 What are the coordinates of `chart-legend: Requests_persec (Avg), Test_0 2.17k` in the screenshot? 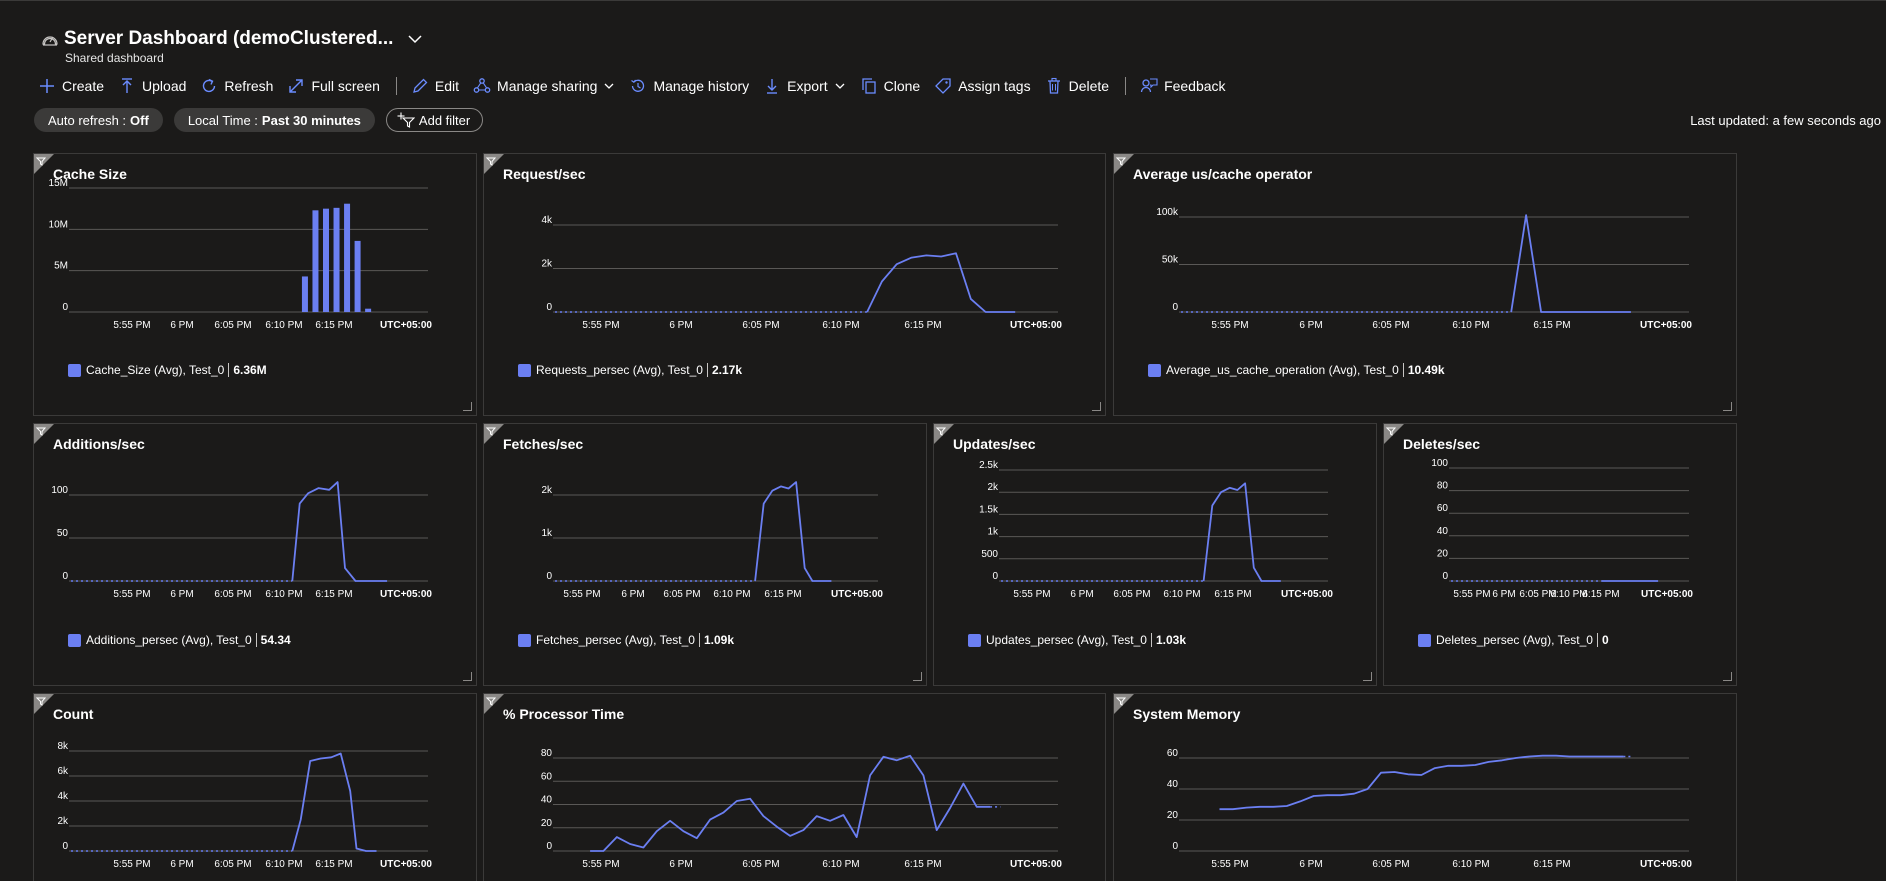 It's located at (630, 370).